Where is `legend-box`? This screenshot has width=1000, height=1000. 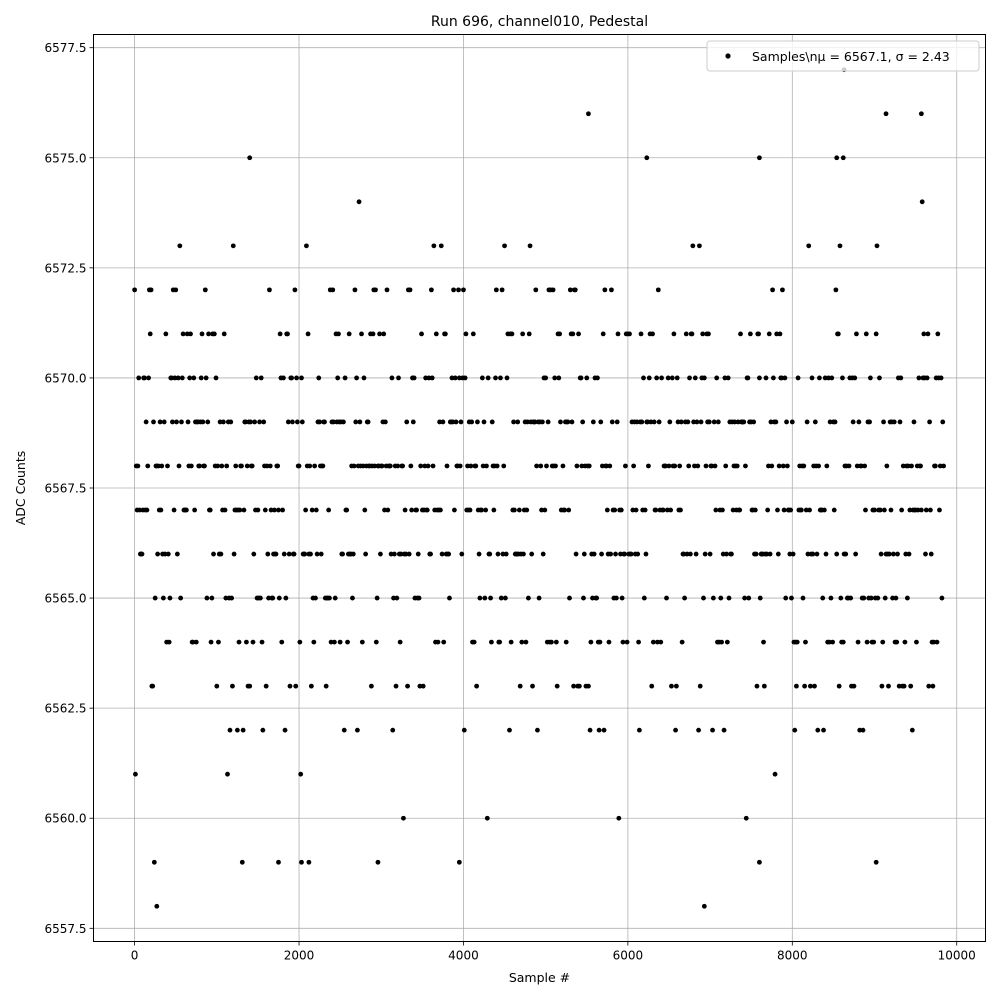 legend-box is located at coordinates (843, 56).